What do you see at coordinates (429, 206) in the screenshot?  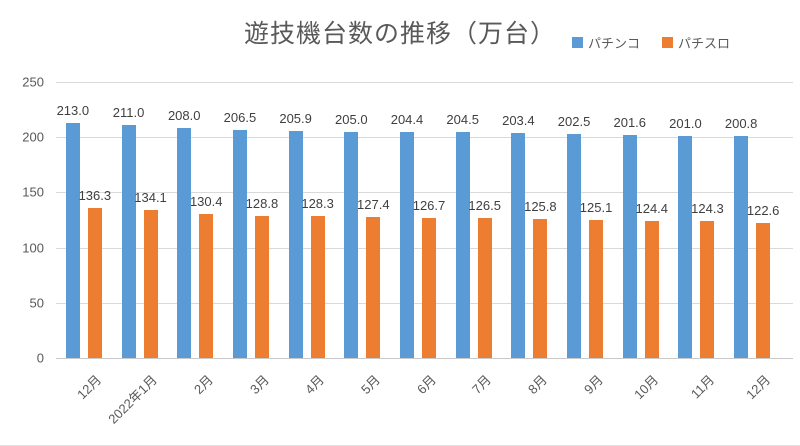 I see `value-label: 126.7` at bounding box center [429, 206].